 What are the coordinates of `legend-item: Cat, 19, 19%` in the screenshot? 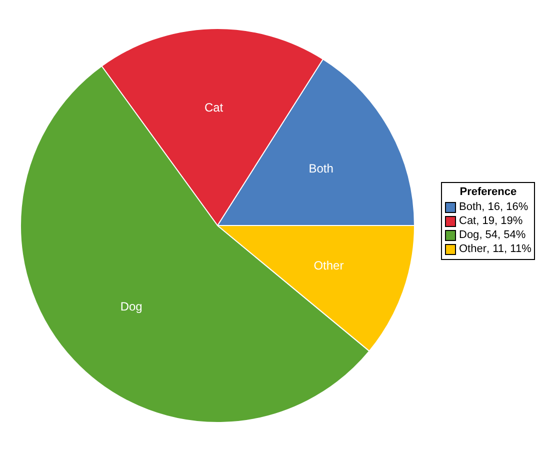 It's located at (488, 221).